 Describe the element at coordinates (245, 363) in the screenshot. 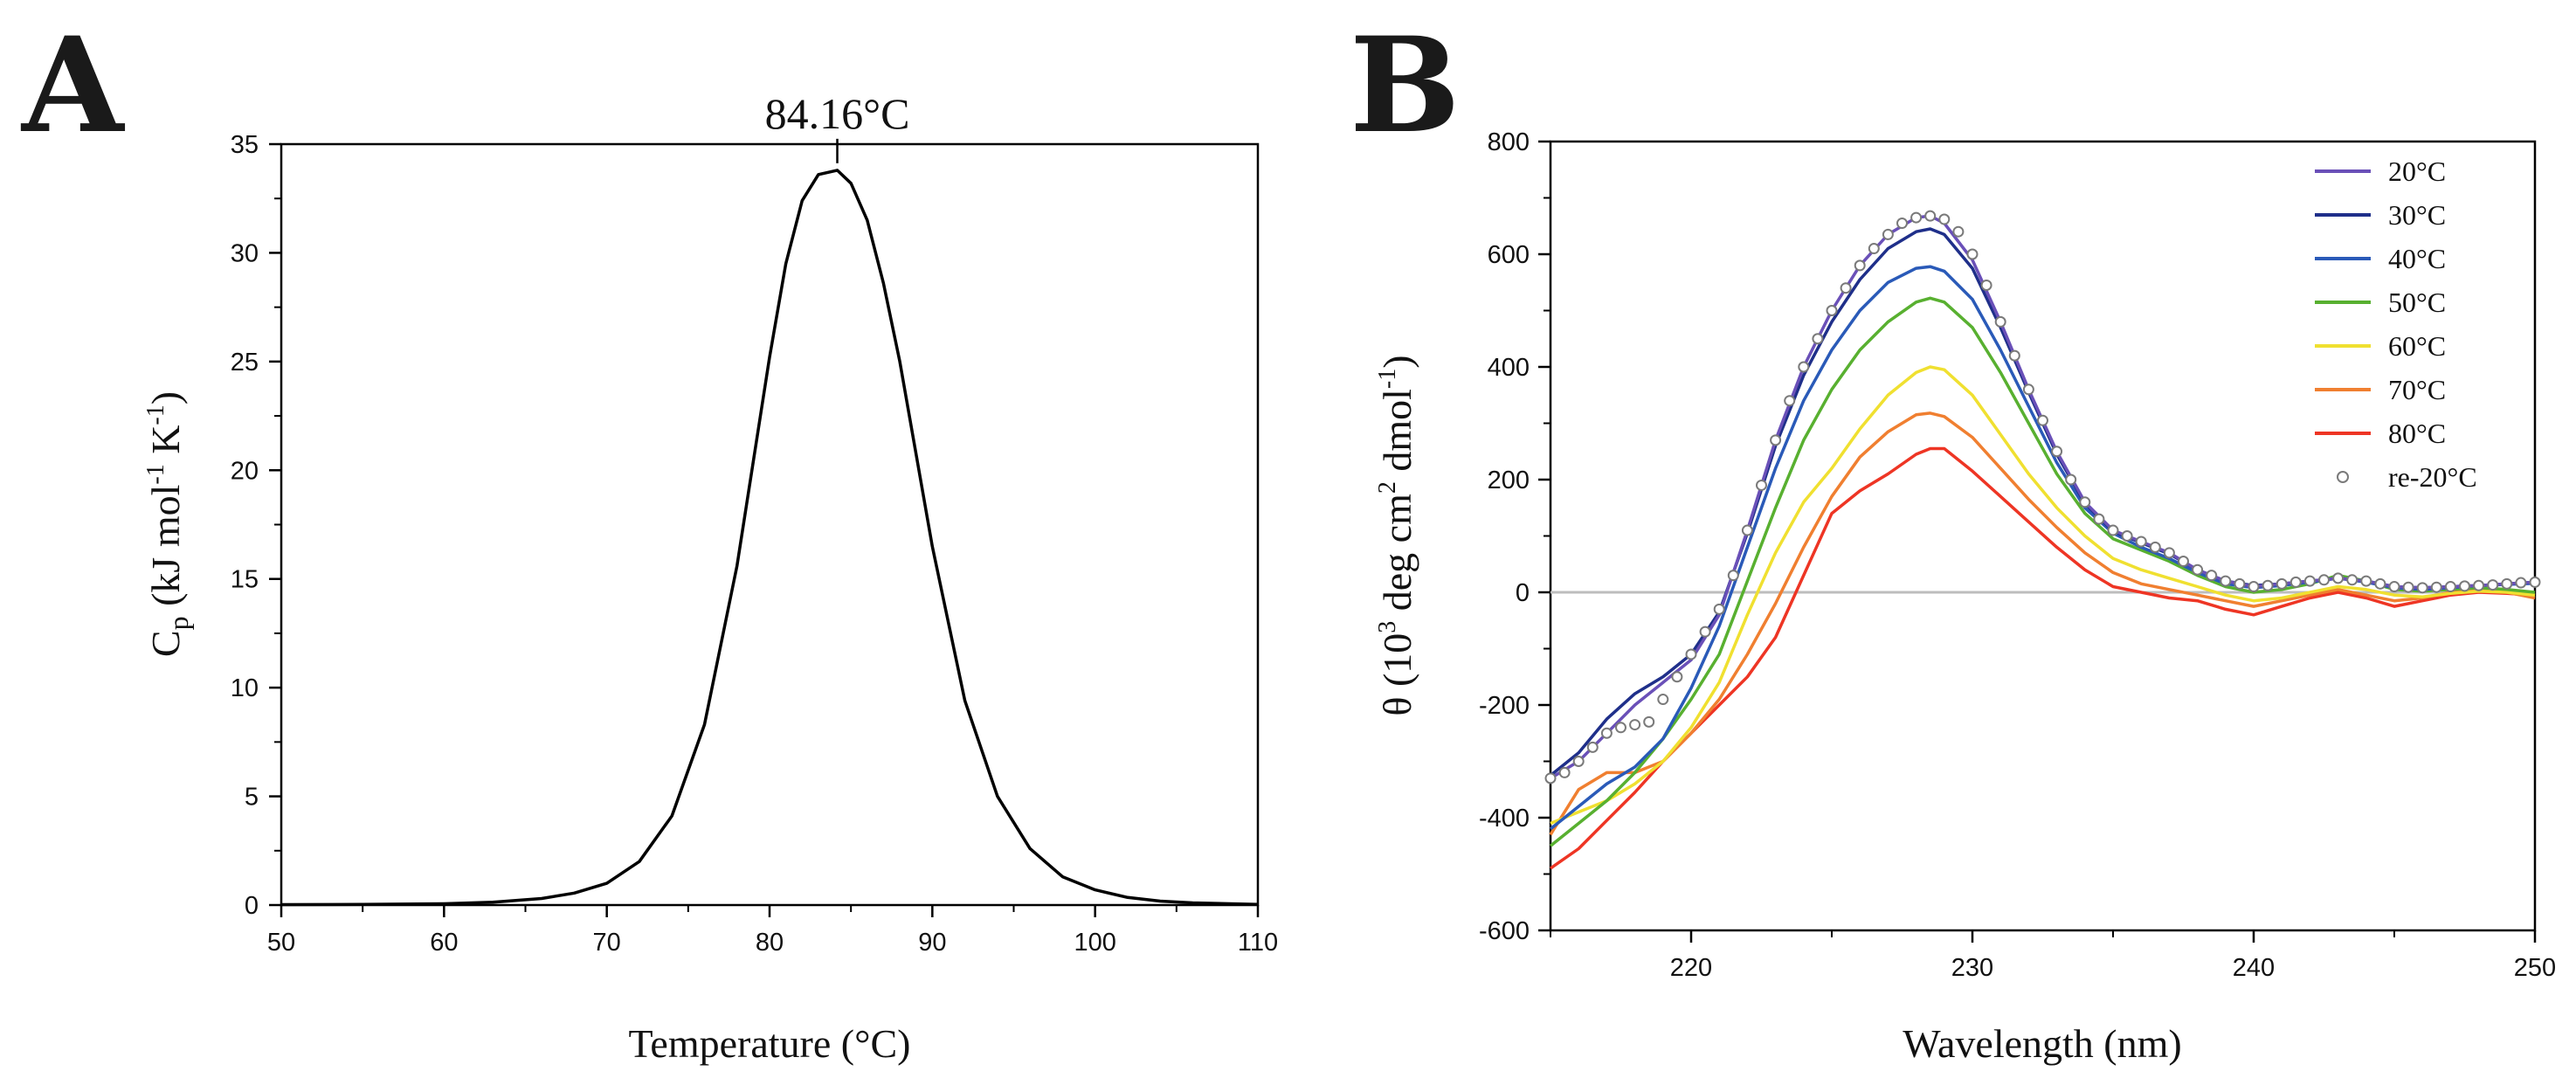

I see `y-tick-label: 25` at that location.